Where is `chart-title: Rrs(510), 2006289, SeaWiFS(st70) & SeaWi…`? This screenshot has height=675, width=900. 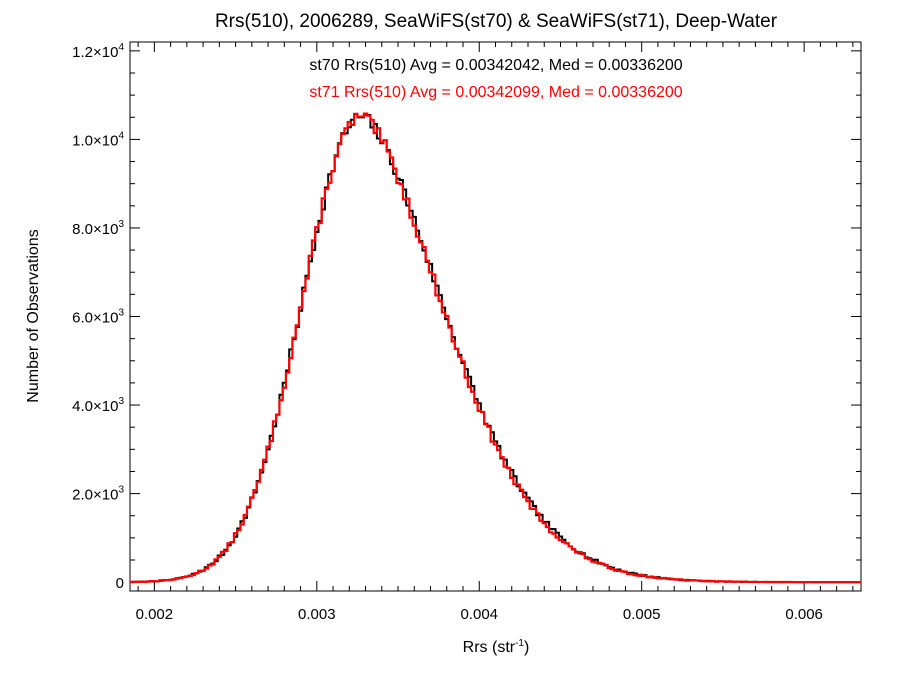
chart-title: Rrs(510), 2006289, SeaWiFS(st70) & SeaWi… is located at coordinates (496, 21).